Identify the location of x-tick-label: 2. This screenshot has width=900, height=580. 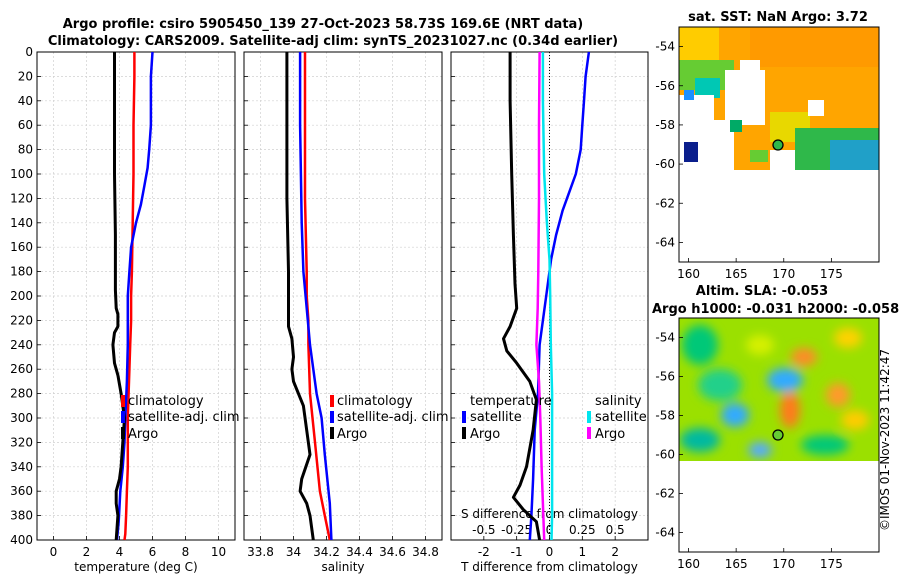
(87, 552).